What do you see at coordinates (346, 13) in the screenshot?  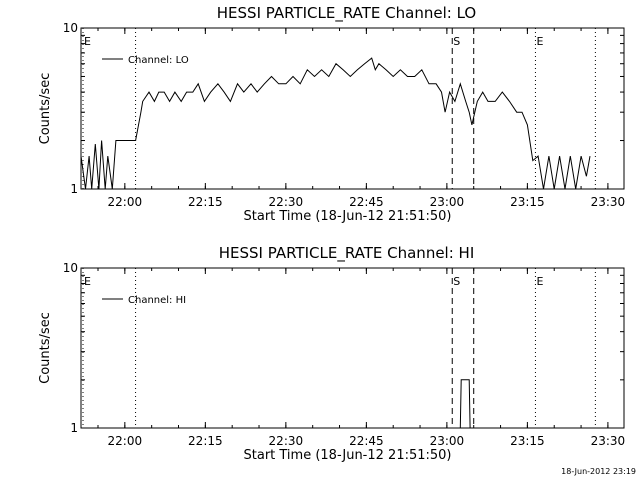 I see `chart-title: HESSI PARTICLE_RATE Channel: LO` at bounding box center [346, 13].